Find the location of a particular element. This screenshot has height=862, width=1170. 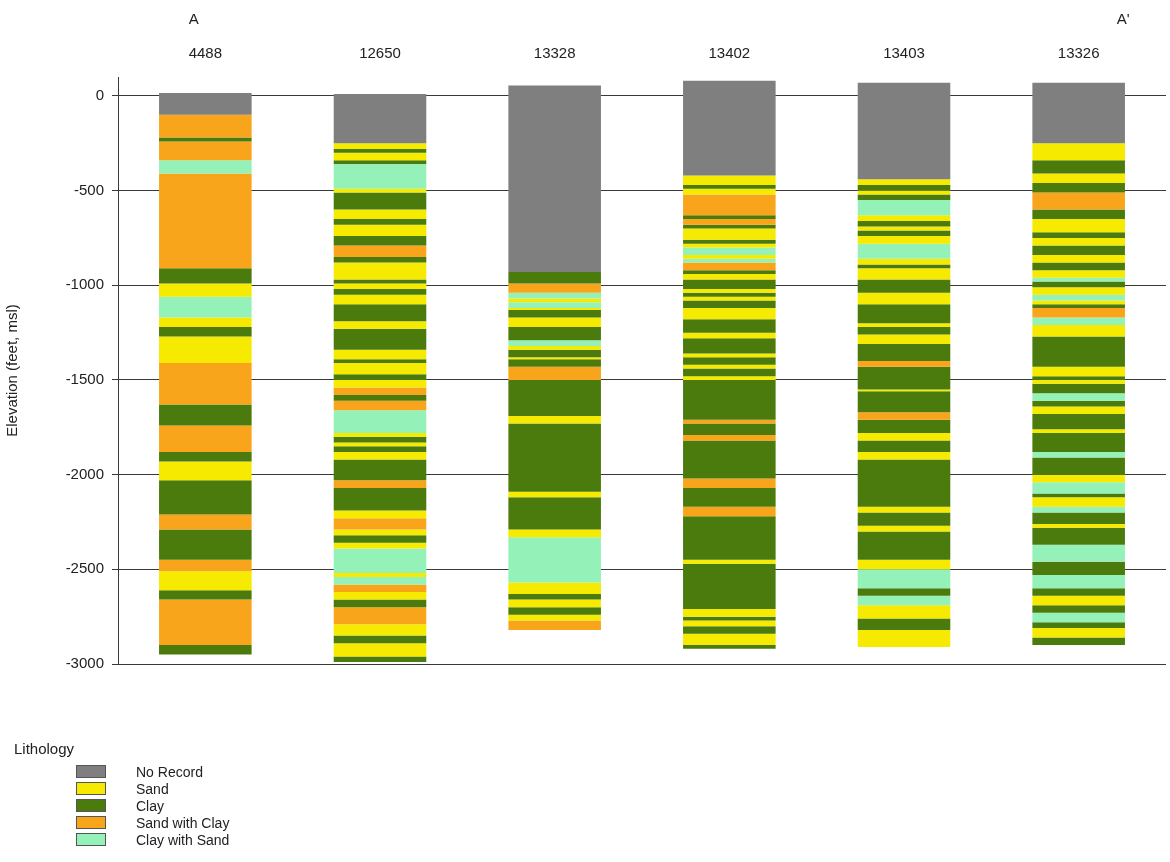

y-axis-title: Elevation (feet, msl) is located at coordinates (12, 370).